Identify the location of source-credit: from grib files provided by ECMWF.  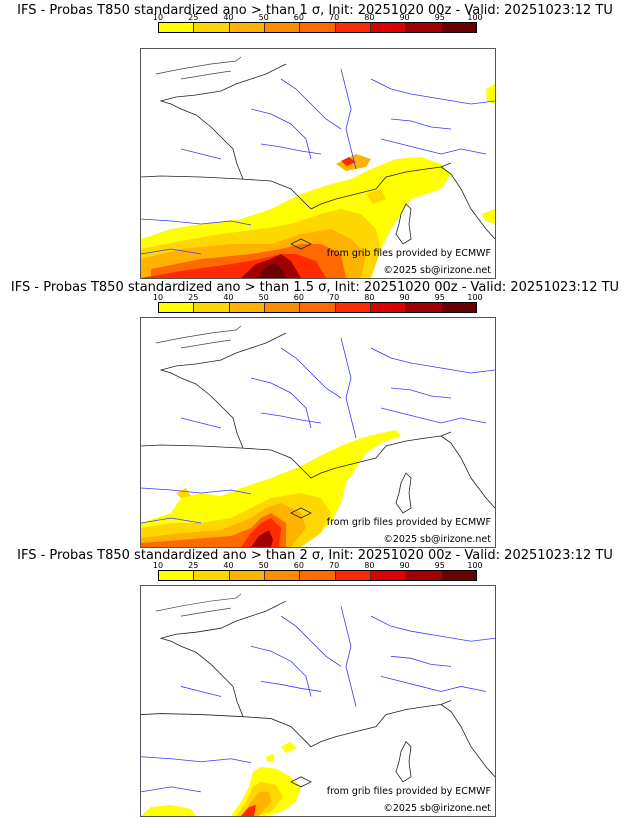
(408, 253).